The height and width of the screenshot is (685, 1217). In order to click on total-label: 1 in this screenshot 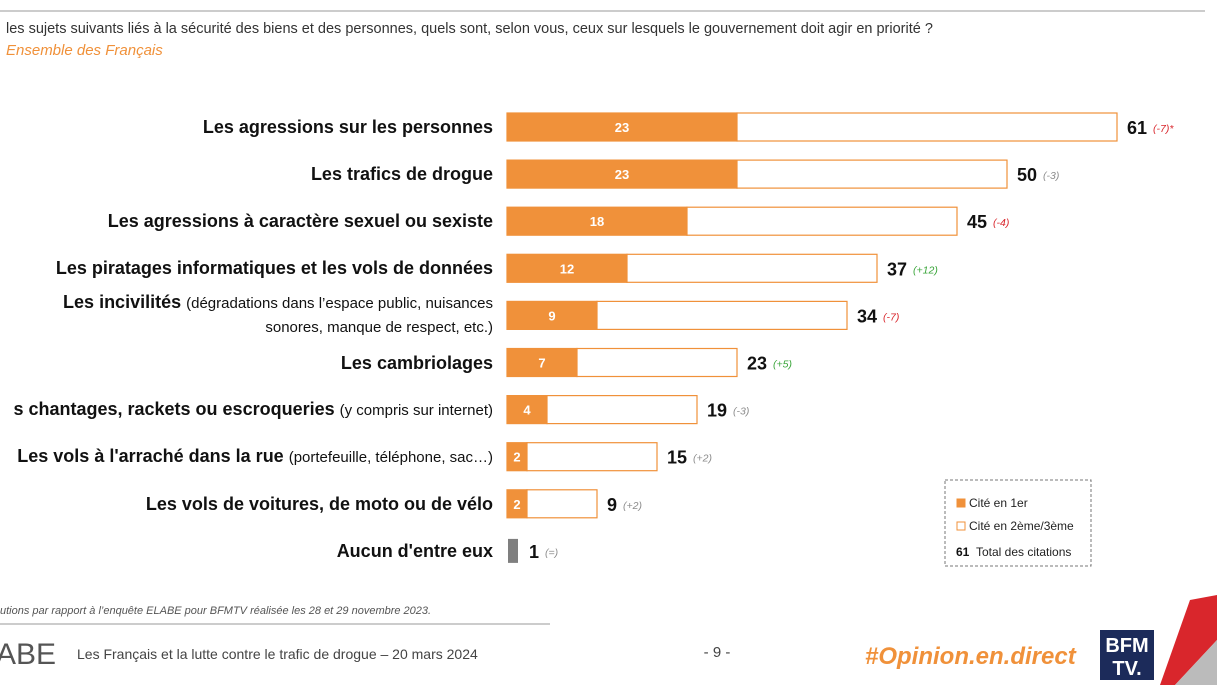, I will do `click(534, 552)`.